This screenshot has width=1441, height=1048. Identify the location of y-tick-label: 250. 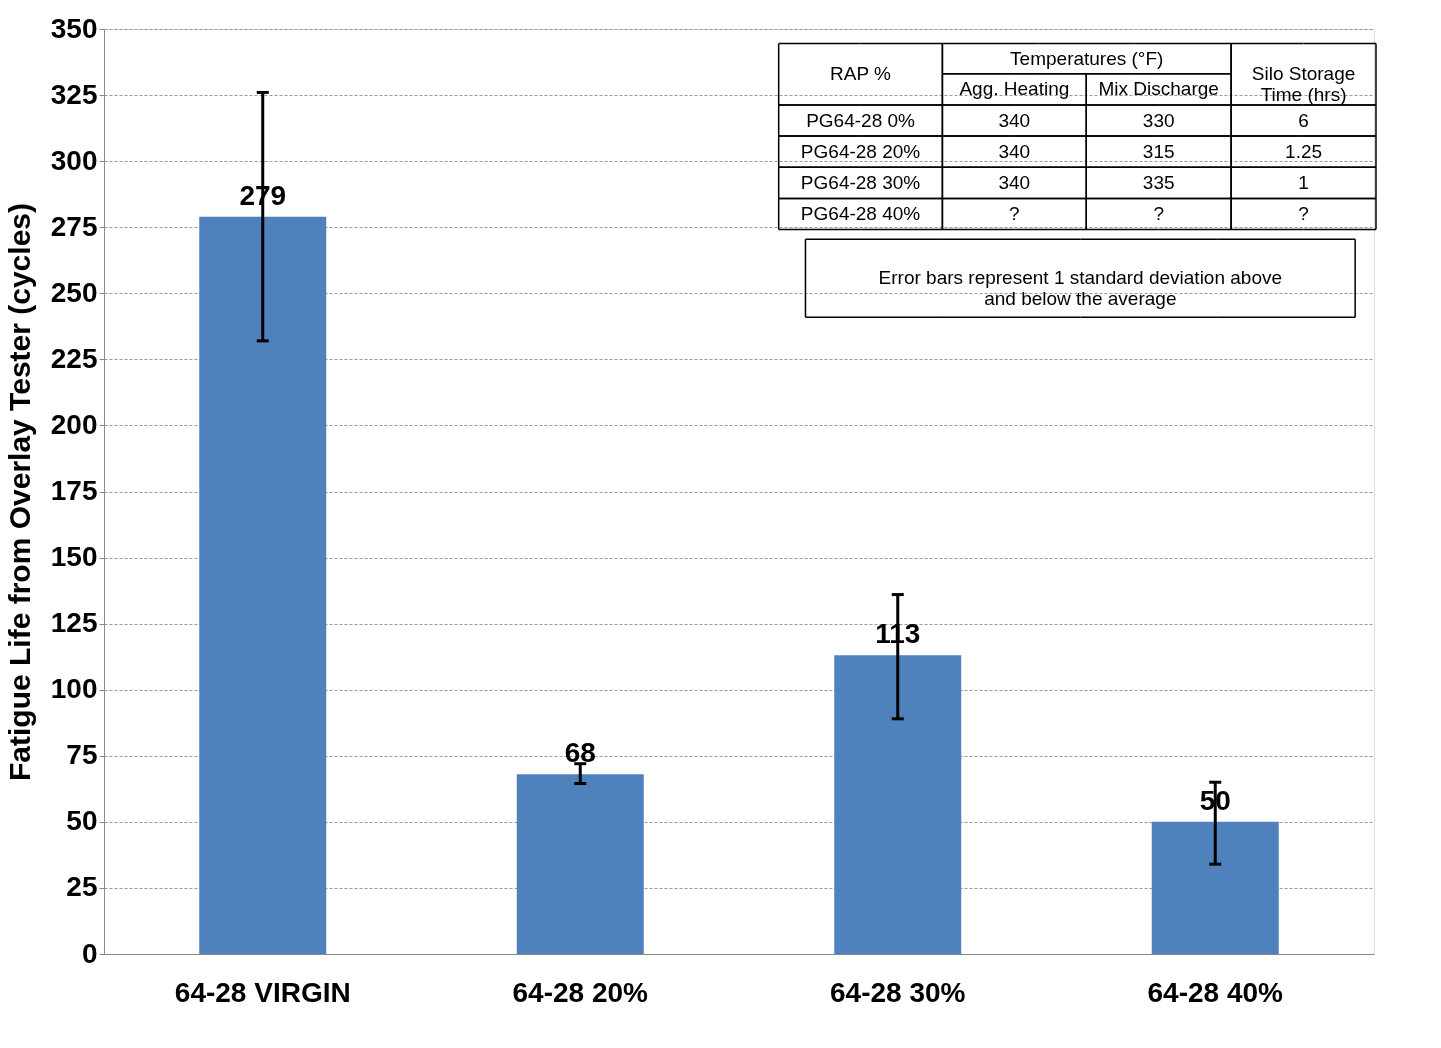
(74, 292).